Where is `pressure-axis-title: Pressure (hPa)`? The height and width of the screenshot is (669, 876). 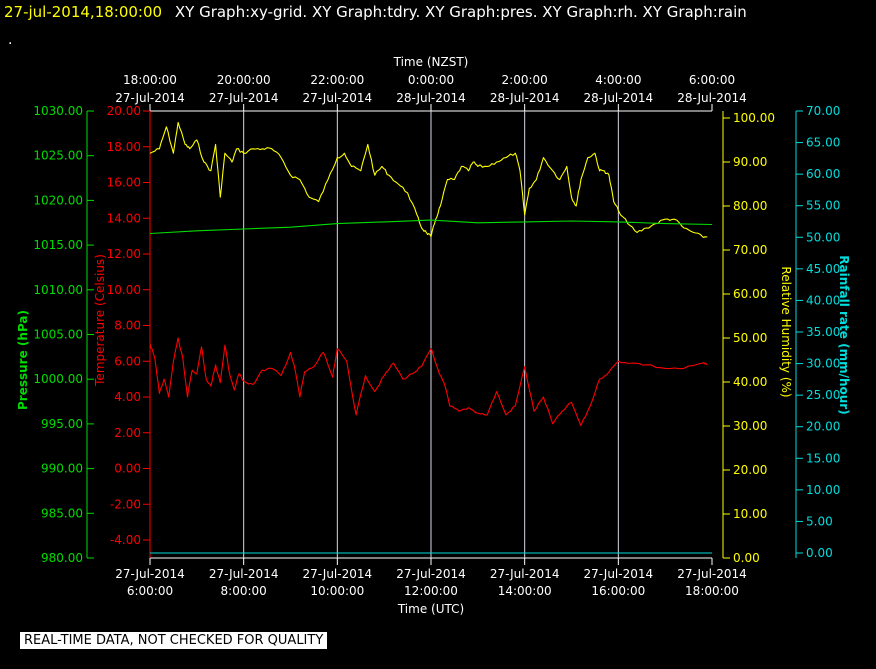
pressure-axis-title: Pressure (hPa) is located at coordinates (23, 360).